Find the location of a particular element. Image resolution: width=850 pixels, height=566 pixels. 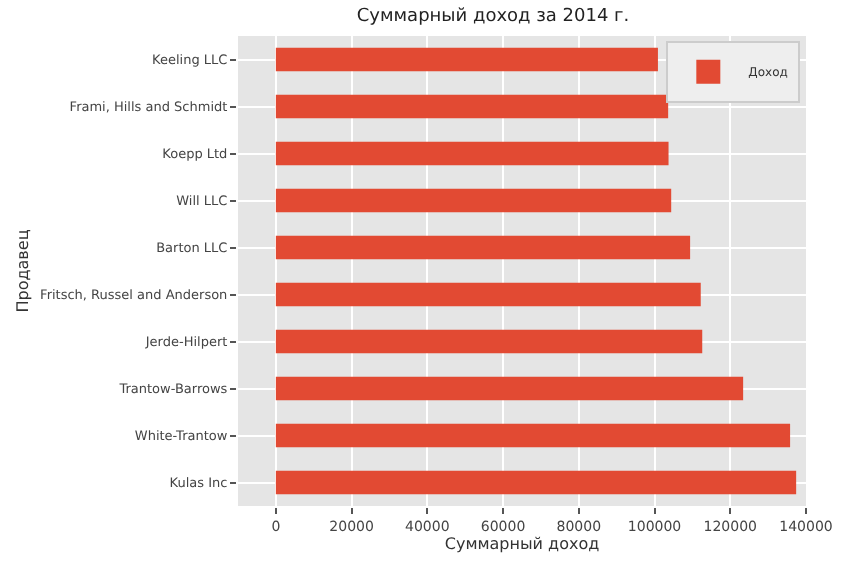

y-axis-title: Продавец is located at coordinates (22, 270).